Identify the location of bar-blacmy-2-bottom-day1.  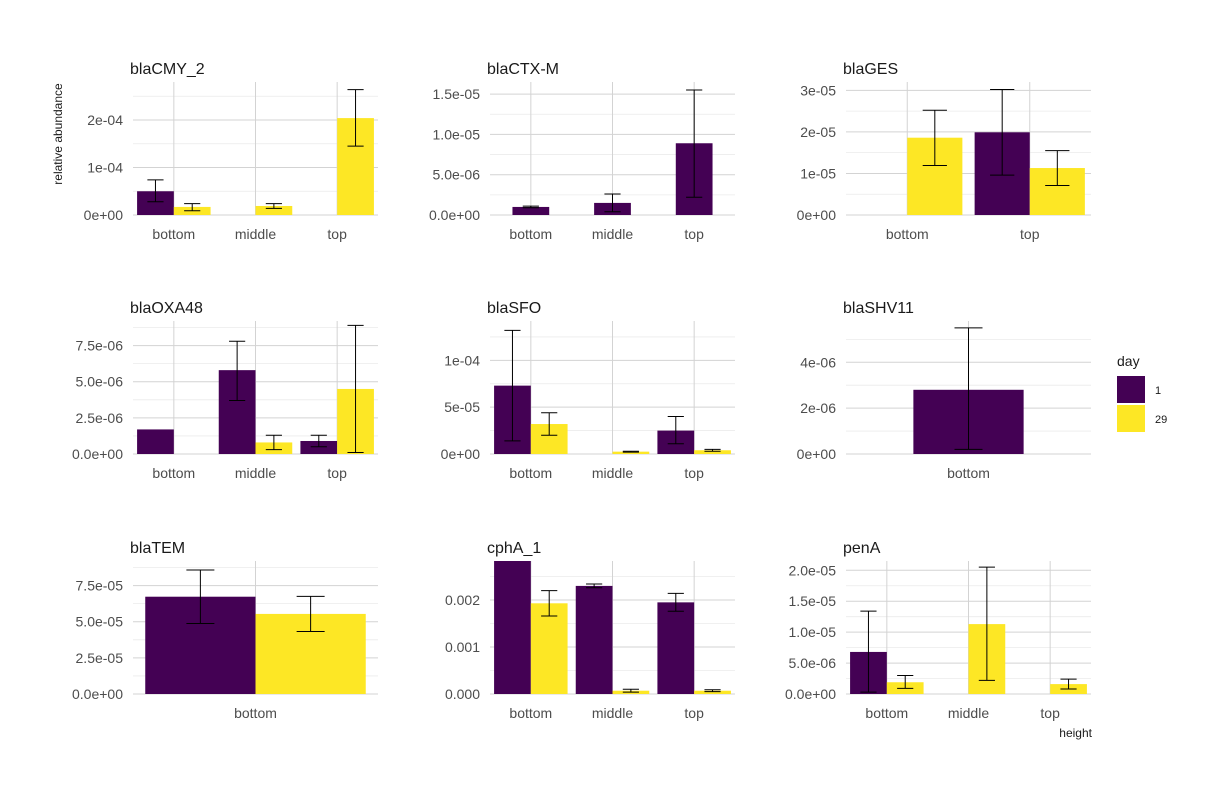
(155, 203).